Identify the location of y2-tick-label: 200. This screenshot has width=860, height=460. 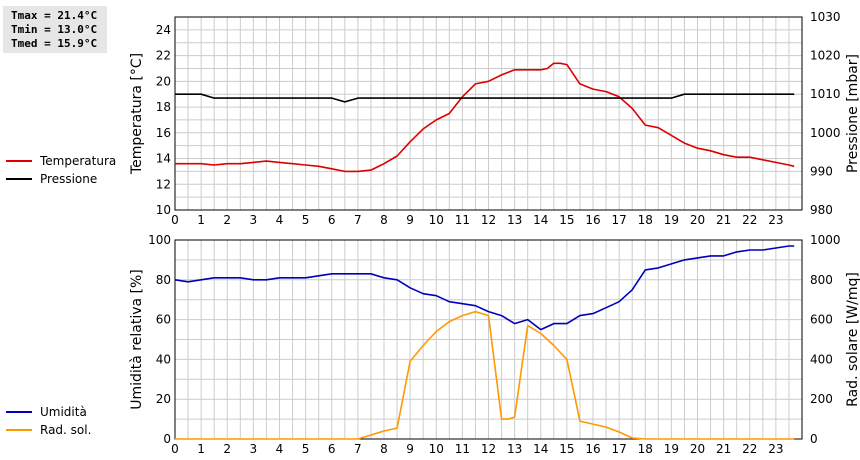
(821, 399).